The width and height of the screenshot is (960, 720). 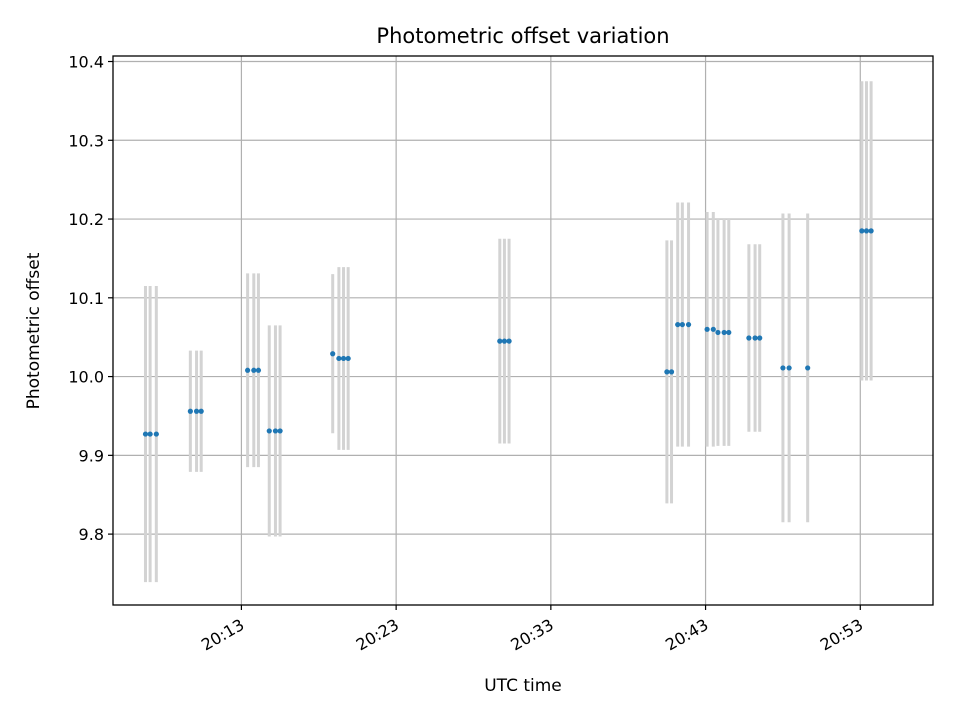 What do you see at coordinates (86, 219) in the screenshot?
I see `y-tick-label: 10.2` at bounding box center [86, 219].